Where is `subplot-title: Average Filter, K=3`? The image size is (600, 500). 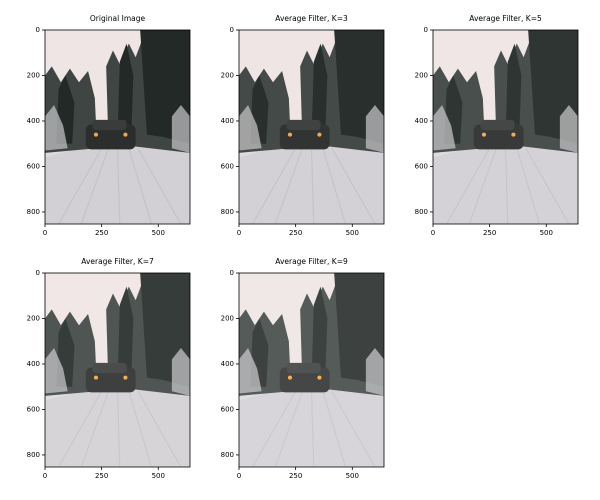
subplot-title: Average Filter, K=3 is located at coordinates (311, 18).